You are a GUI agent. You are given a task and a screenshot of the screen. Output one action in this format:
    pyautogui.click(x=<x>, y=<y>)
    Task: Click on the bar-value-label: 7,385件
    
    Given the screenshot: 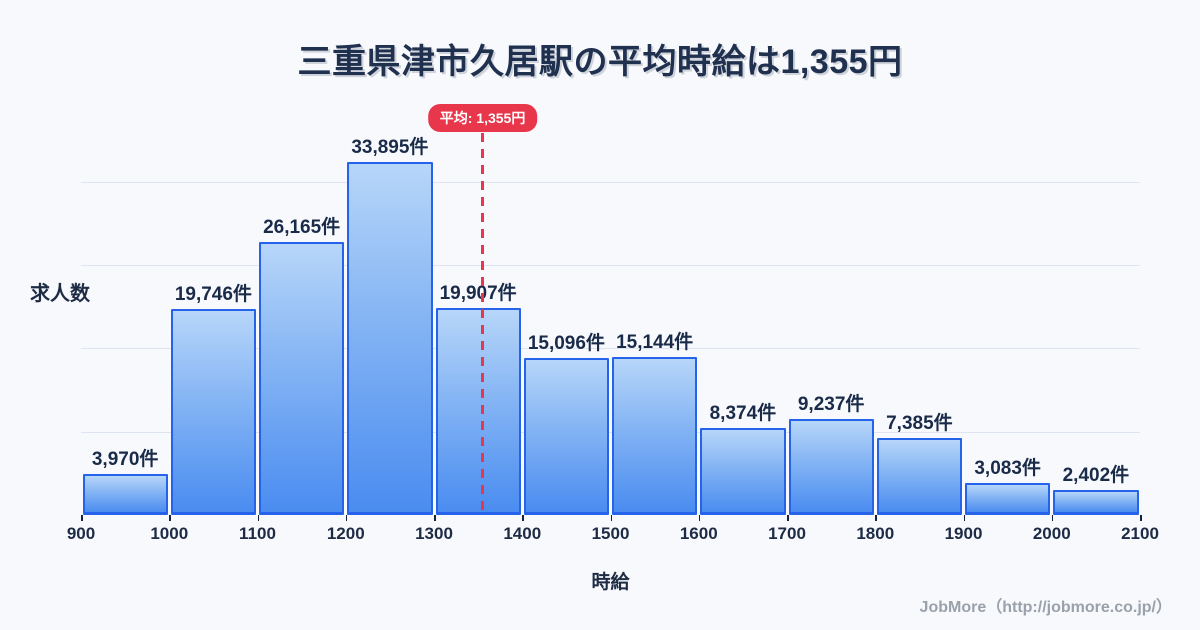 What is the action you would take?
    pyautogui.click(x=919, y=424)
    